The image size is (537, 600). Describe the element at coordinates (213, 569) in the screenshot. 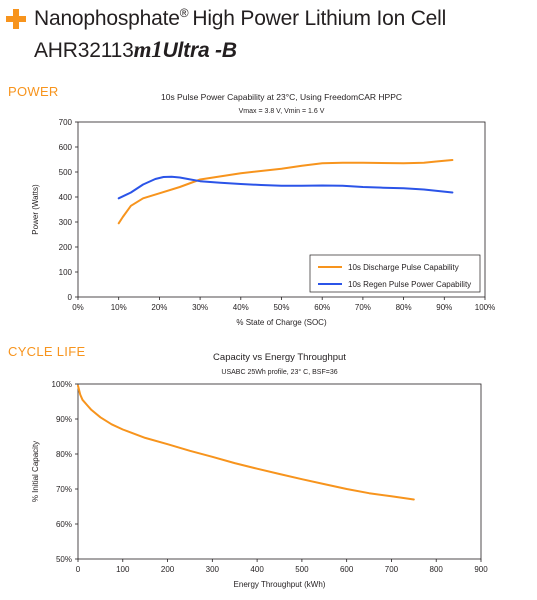

I see `x-tick-label: 300` at that location.